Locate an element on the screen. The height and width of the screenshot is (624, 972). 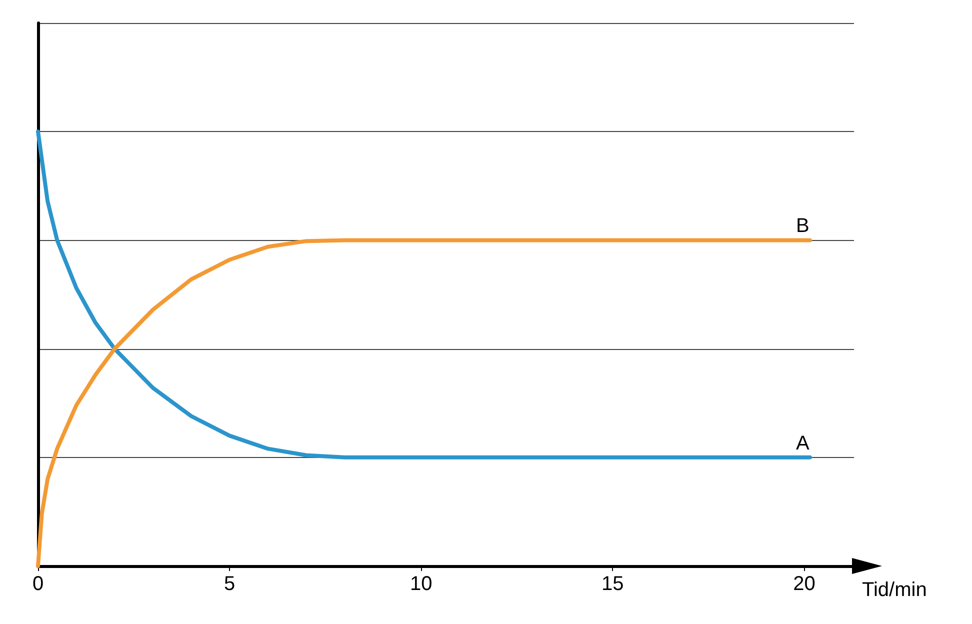
x-tick-label: 5 is located at coordinates (230, 584).